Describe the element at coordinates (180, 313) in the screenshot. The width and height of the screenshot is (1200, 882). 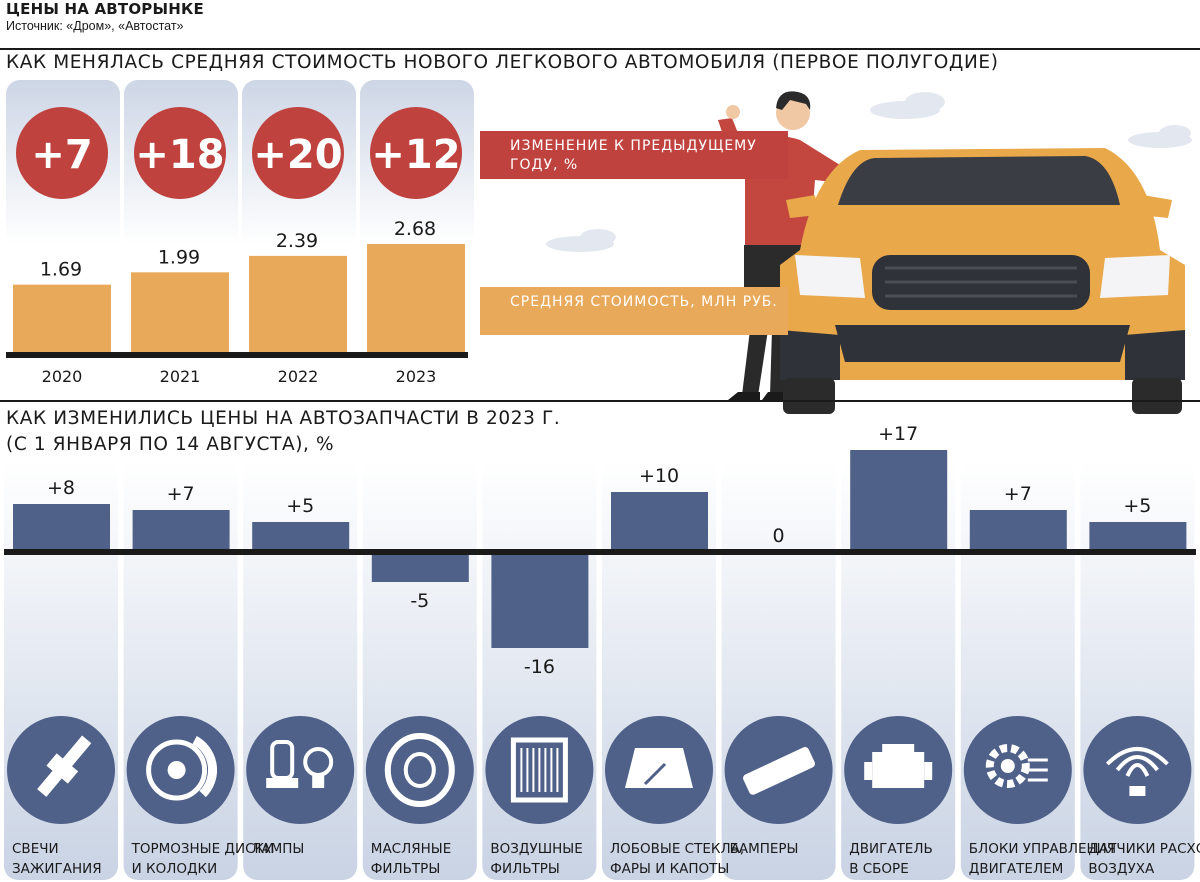
I see `price-bar-2021` at that location.